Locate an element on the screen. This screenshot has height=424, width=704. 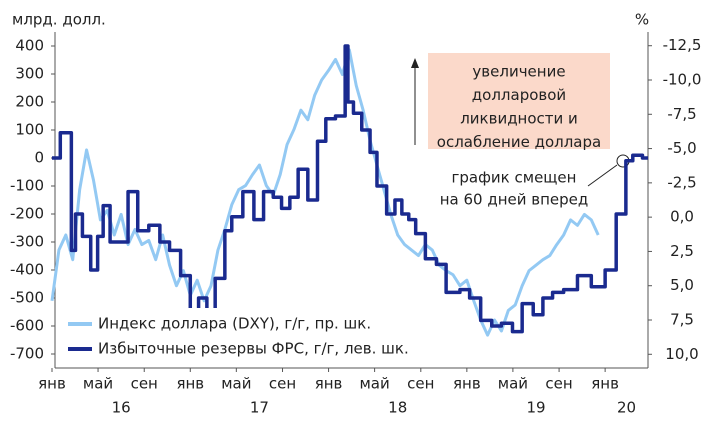
y2-tick-label: -5,0 is located at coordinates (681, 148).